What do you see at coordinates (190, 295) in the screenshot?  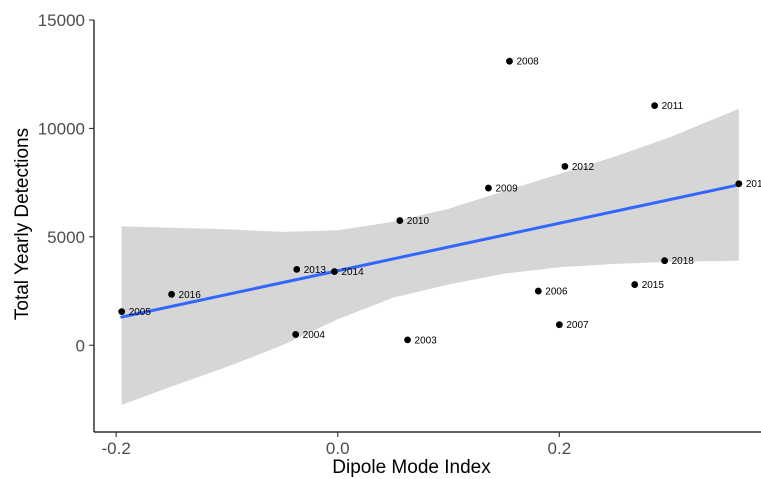 I see `point-label-2016: 2016` at bounding box center [190, 295].